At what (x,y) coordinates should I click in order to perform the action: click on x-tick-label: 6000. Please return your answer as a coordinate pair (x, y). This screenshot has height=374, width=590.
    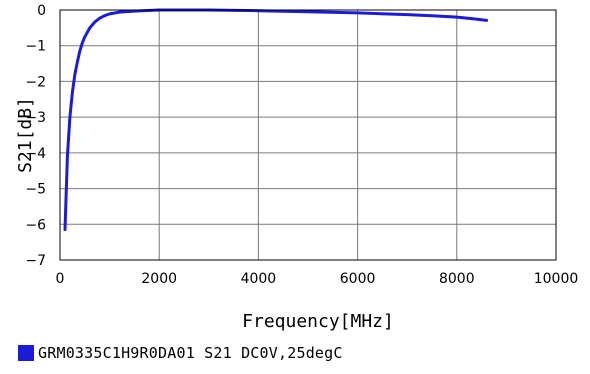
    Looking at the image, I should click on (358, 279).